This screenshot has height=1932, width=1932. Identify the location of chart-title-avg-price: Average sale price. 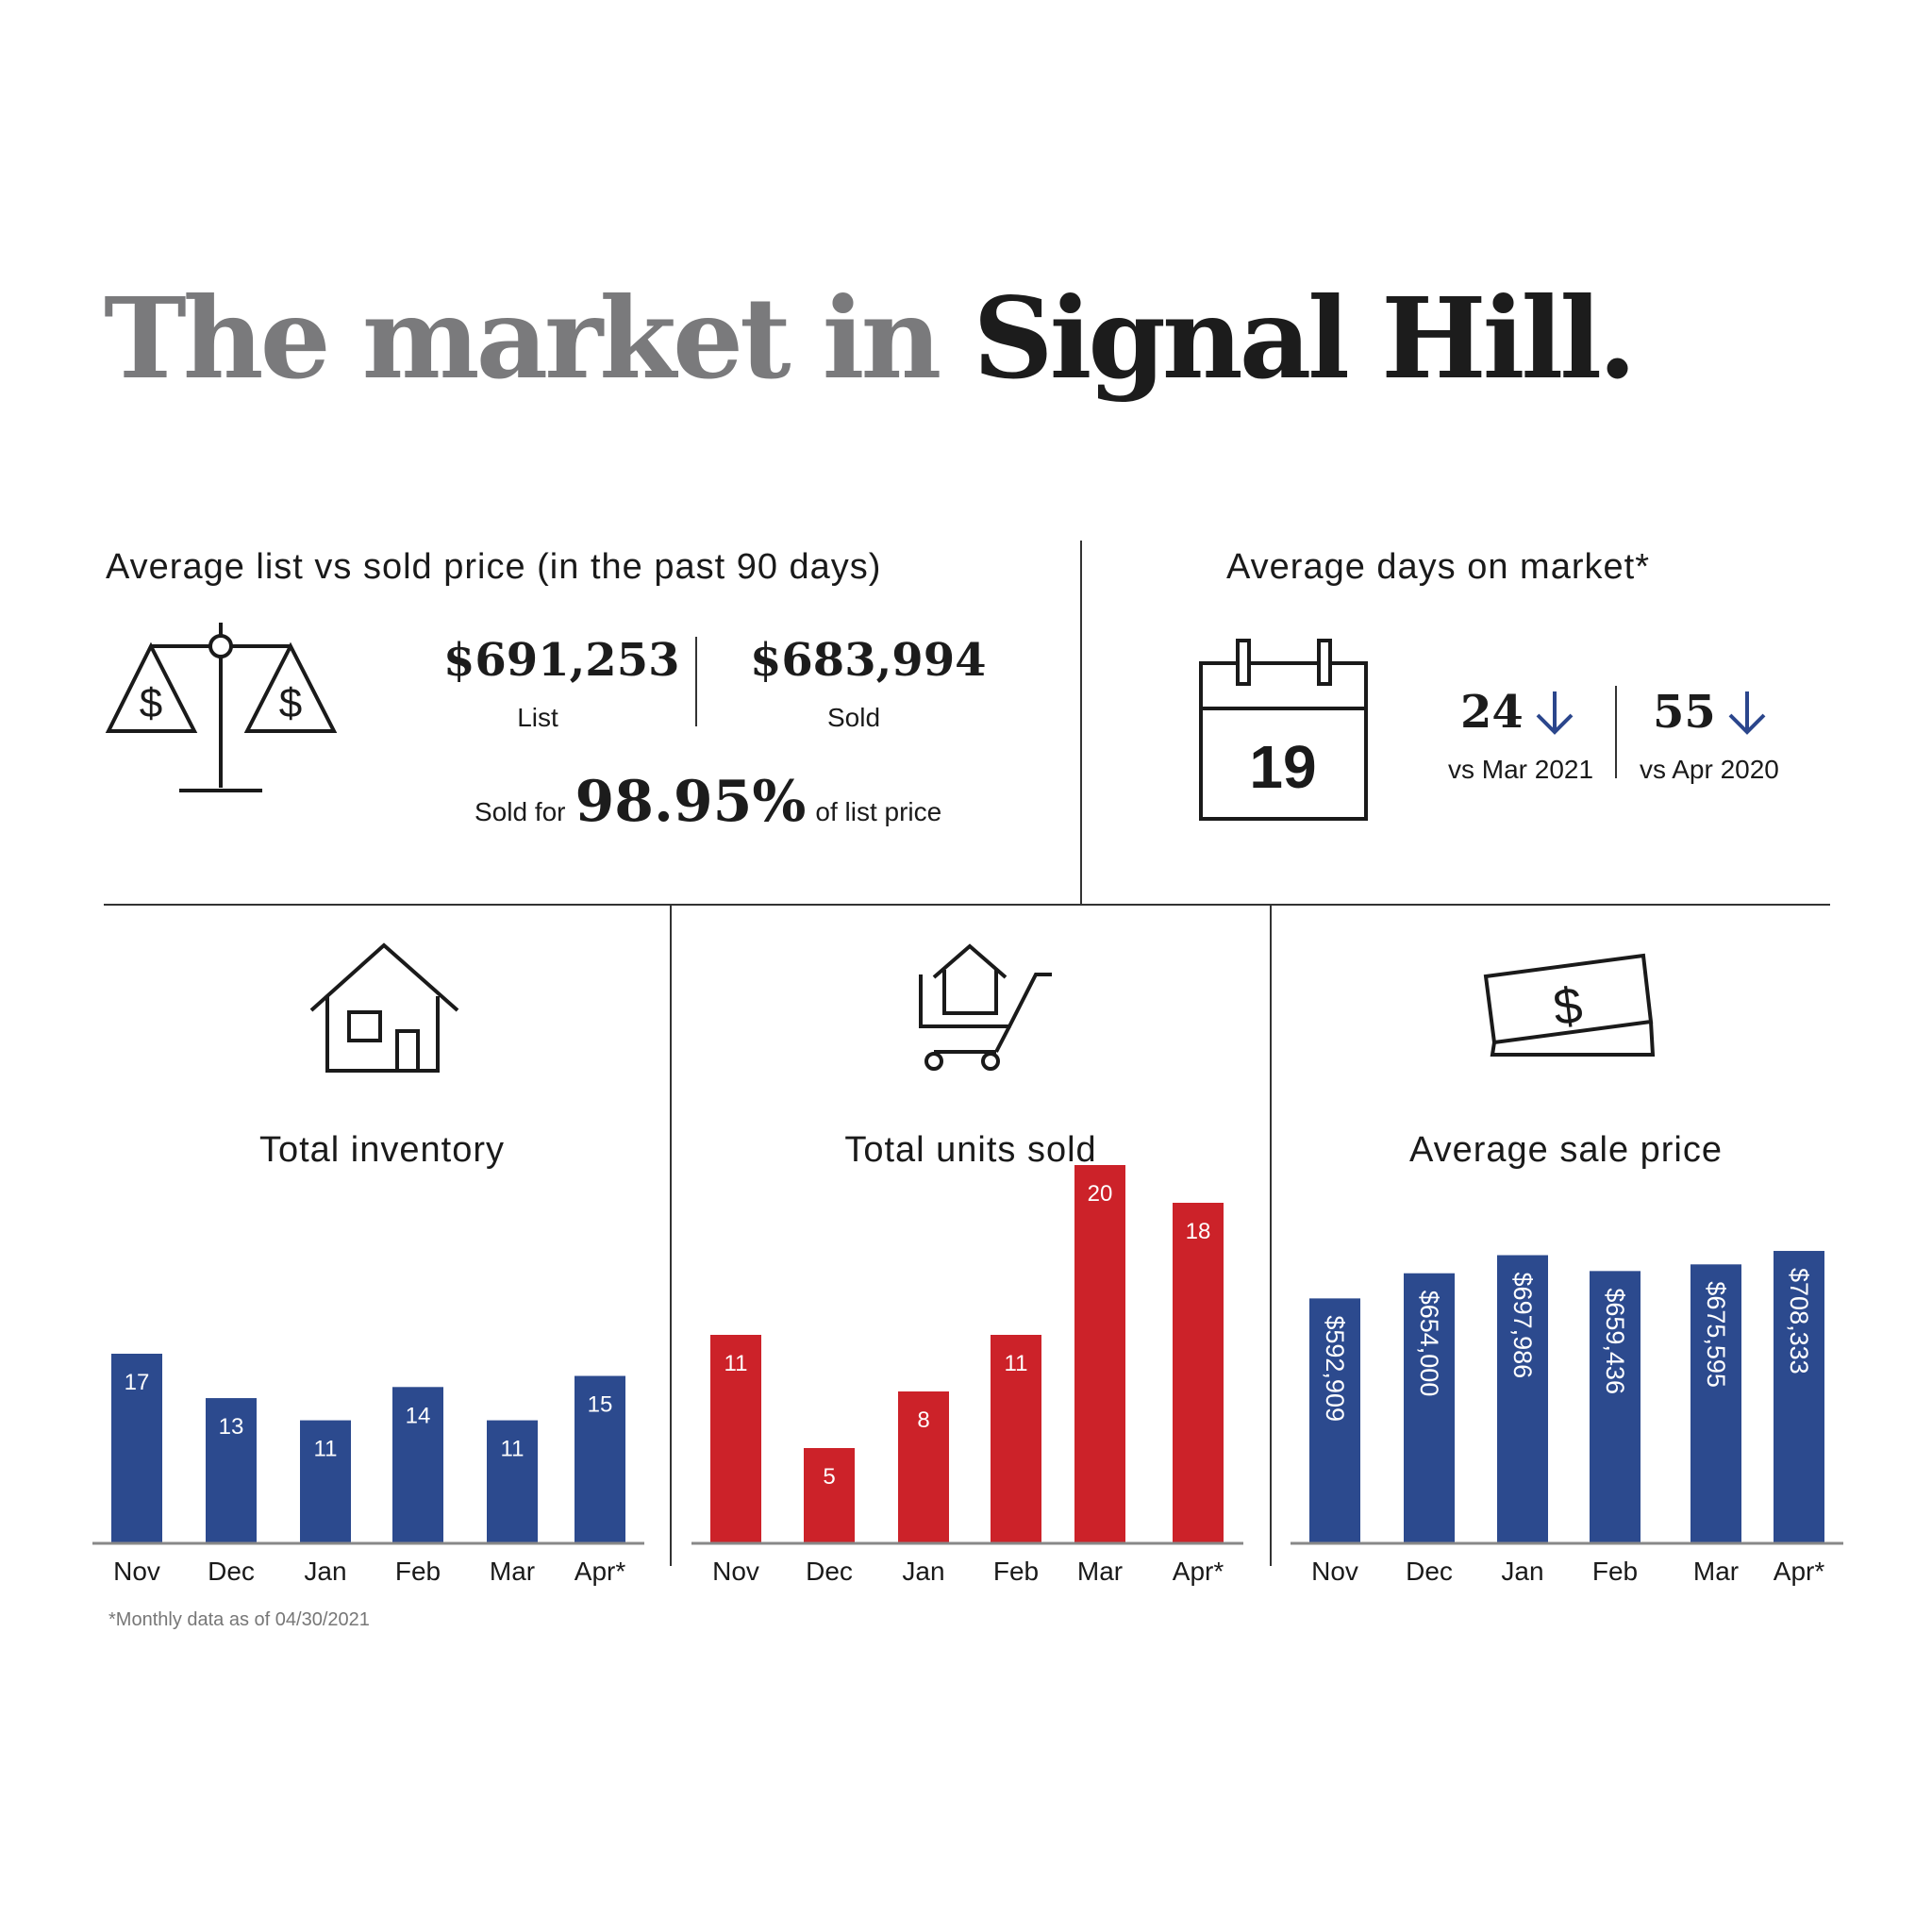
(1566, 1150).